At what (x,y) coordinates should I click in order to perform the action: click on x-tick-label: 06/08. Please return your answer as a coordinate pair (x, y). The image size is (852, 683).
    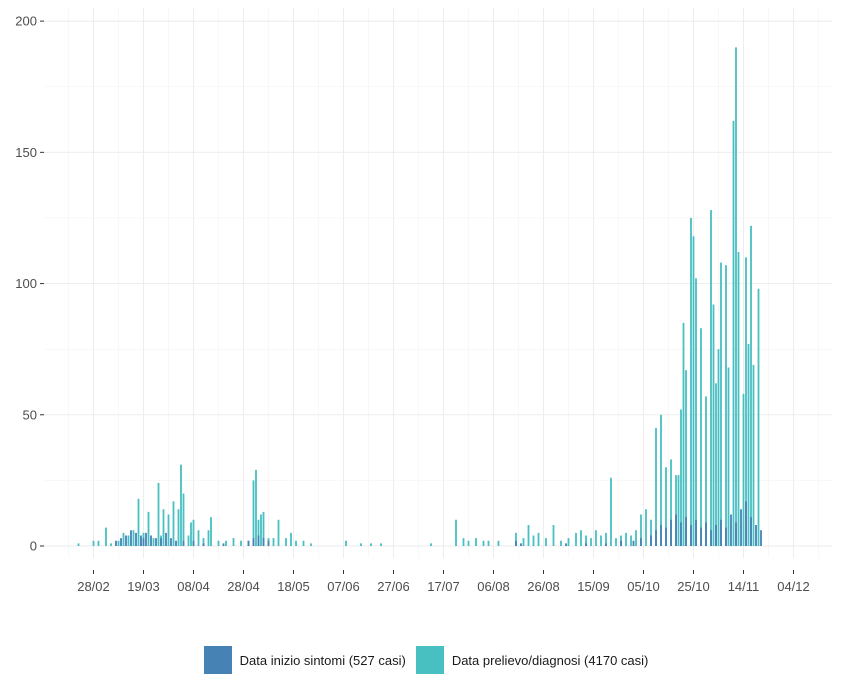
    Looking at the image, I should click on (493, 586).